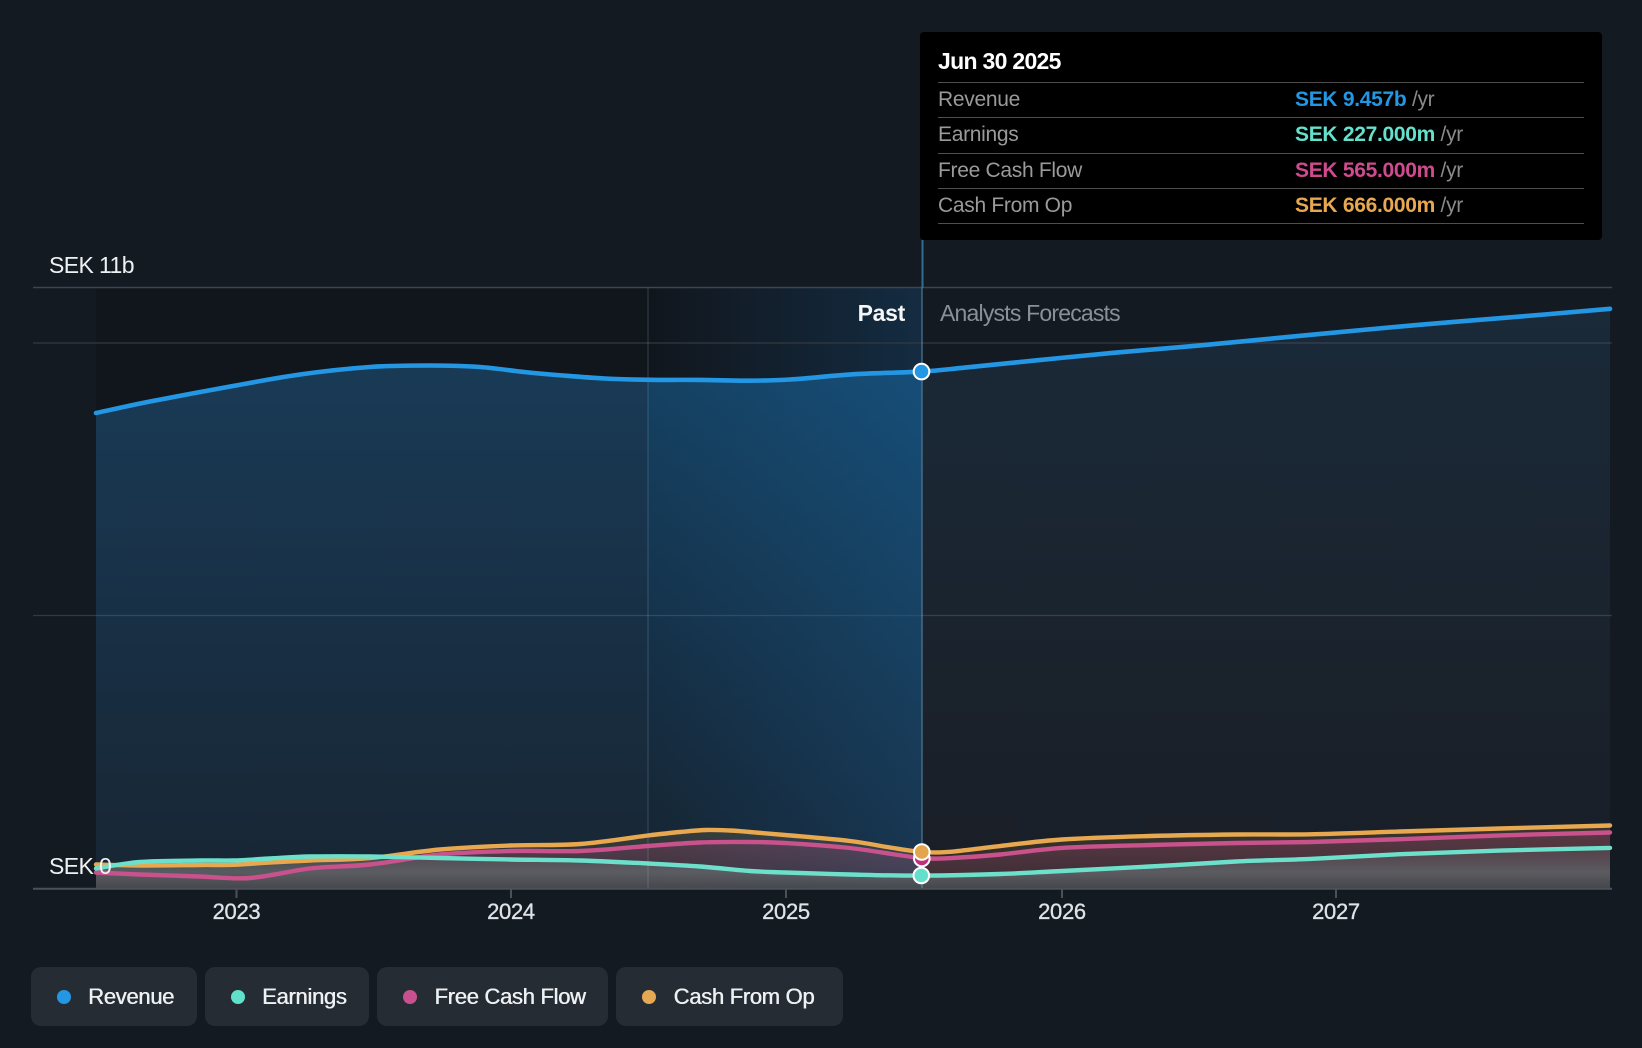 The width and height of the screenshot is (1642, 1048). Describe the element at coordinates (1062, 911) in the screenshot. I see `svg-text: 2026` at that location.